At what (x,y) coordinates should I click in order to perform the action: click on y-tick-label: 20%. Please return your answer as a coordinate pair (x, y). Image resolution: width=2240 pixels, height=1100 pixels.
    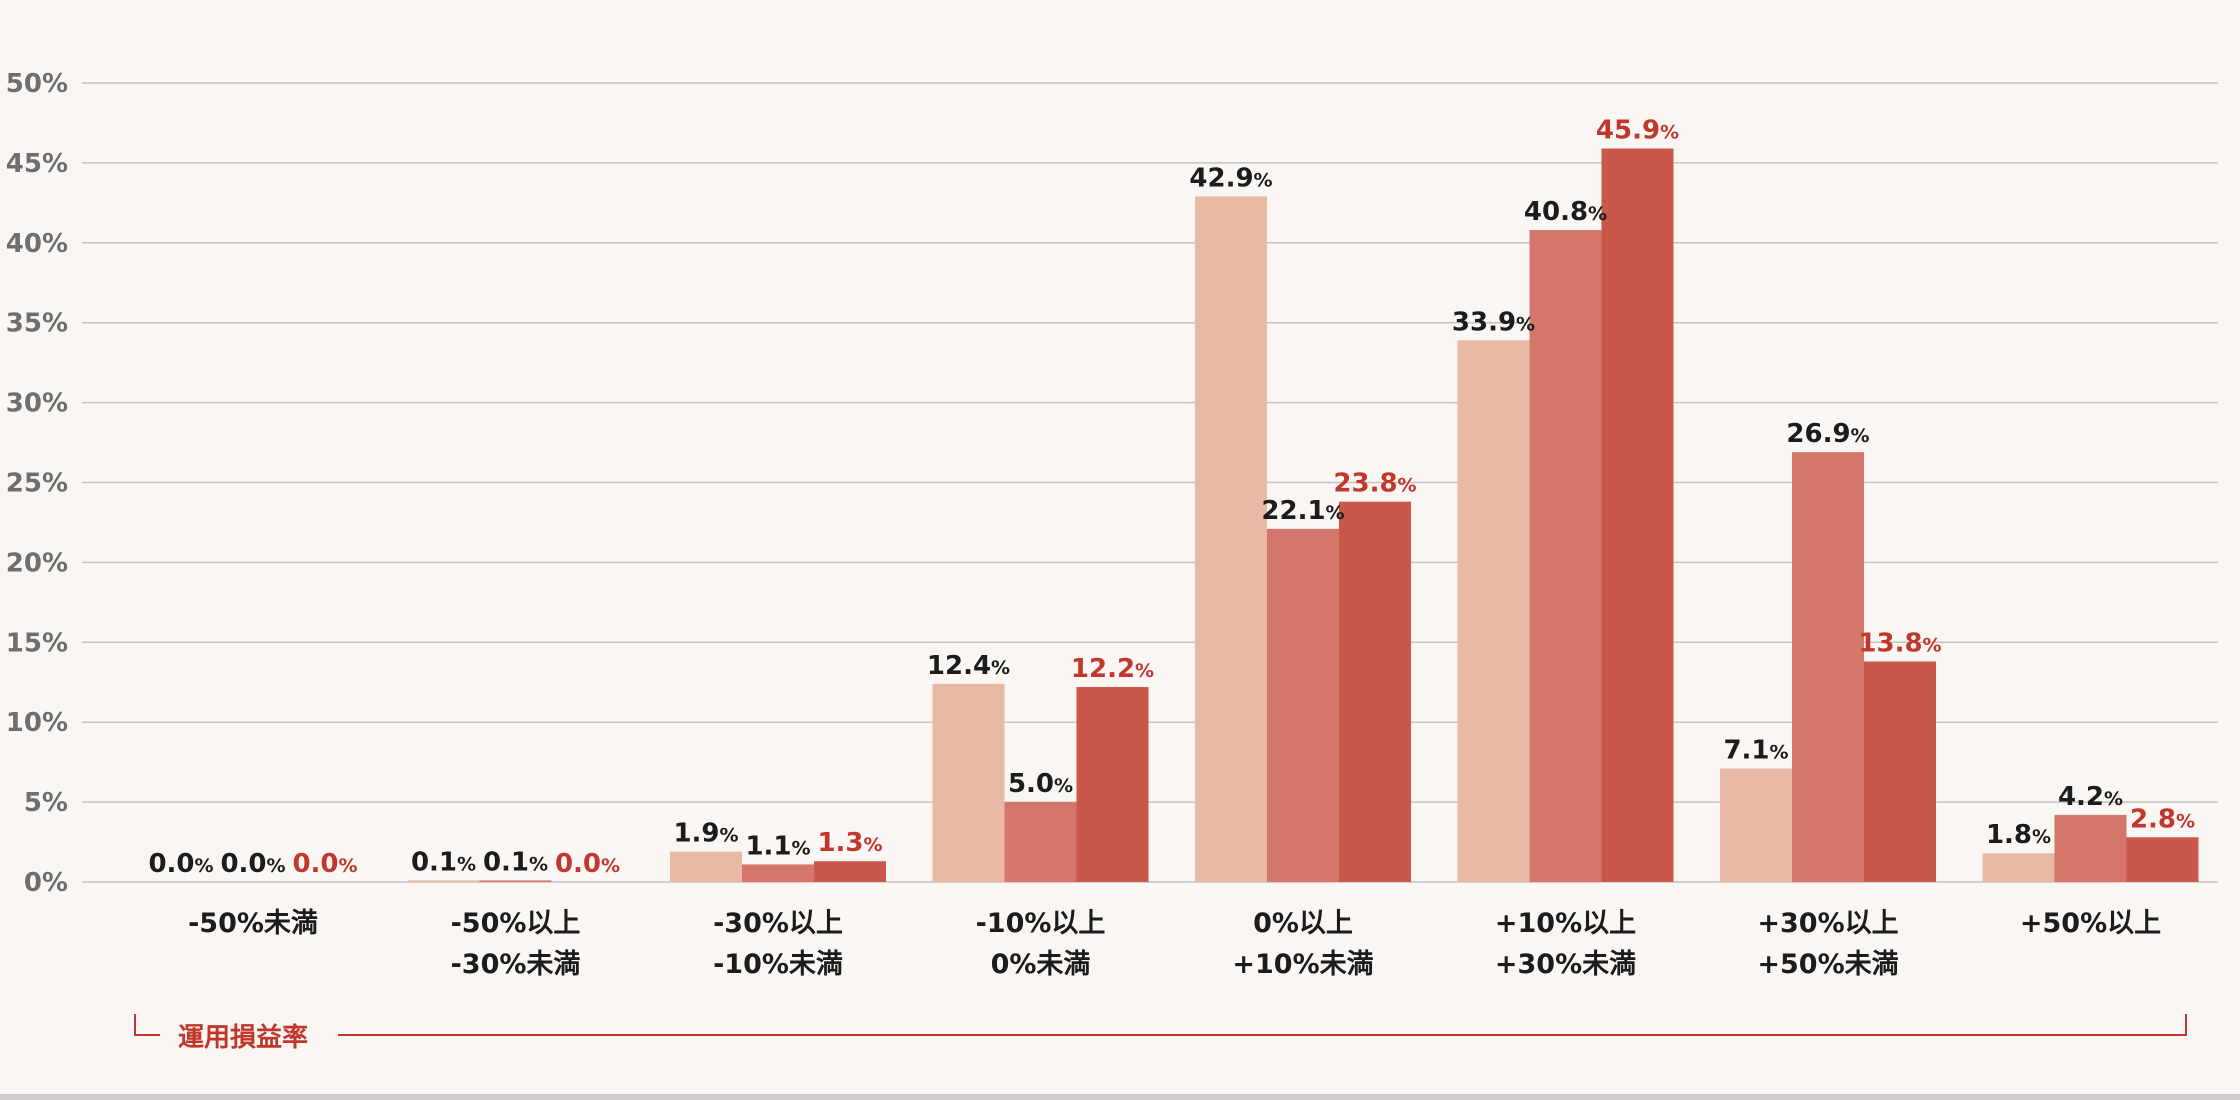
    Looking at the image, I should click on (37, 563).